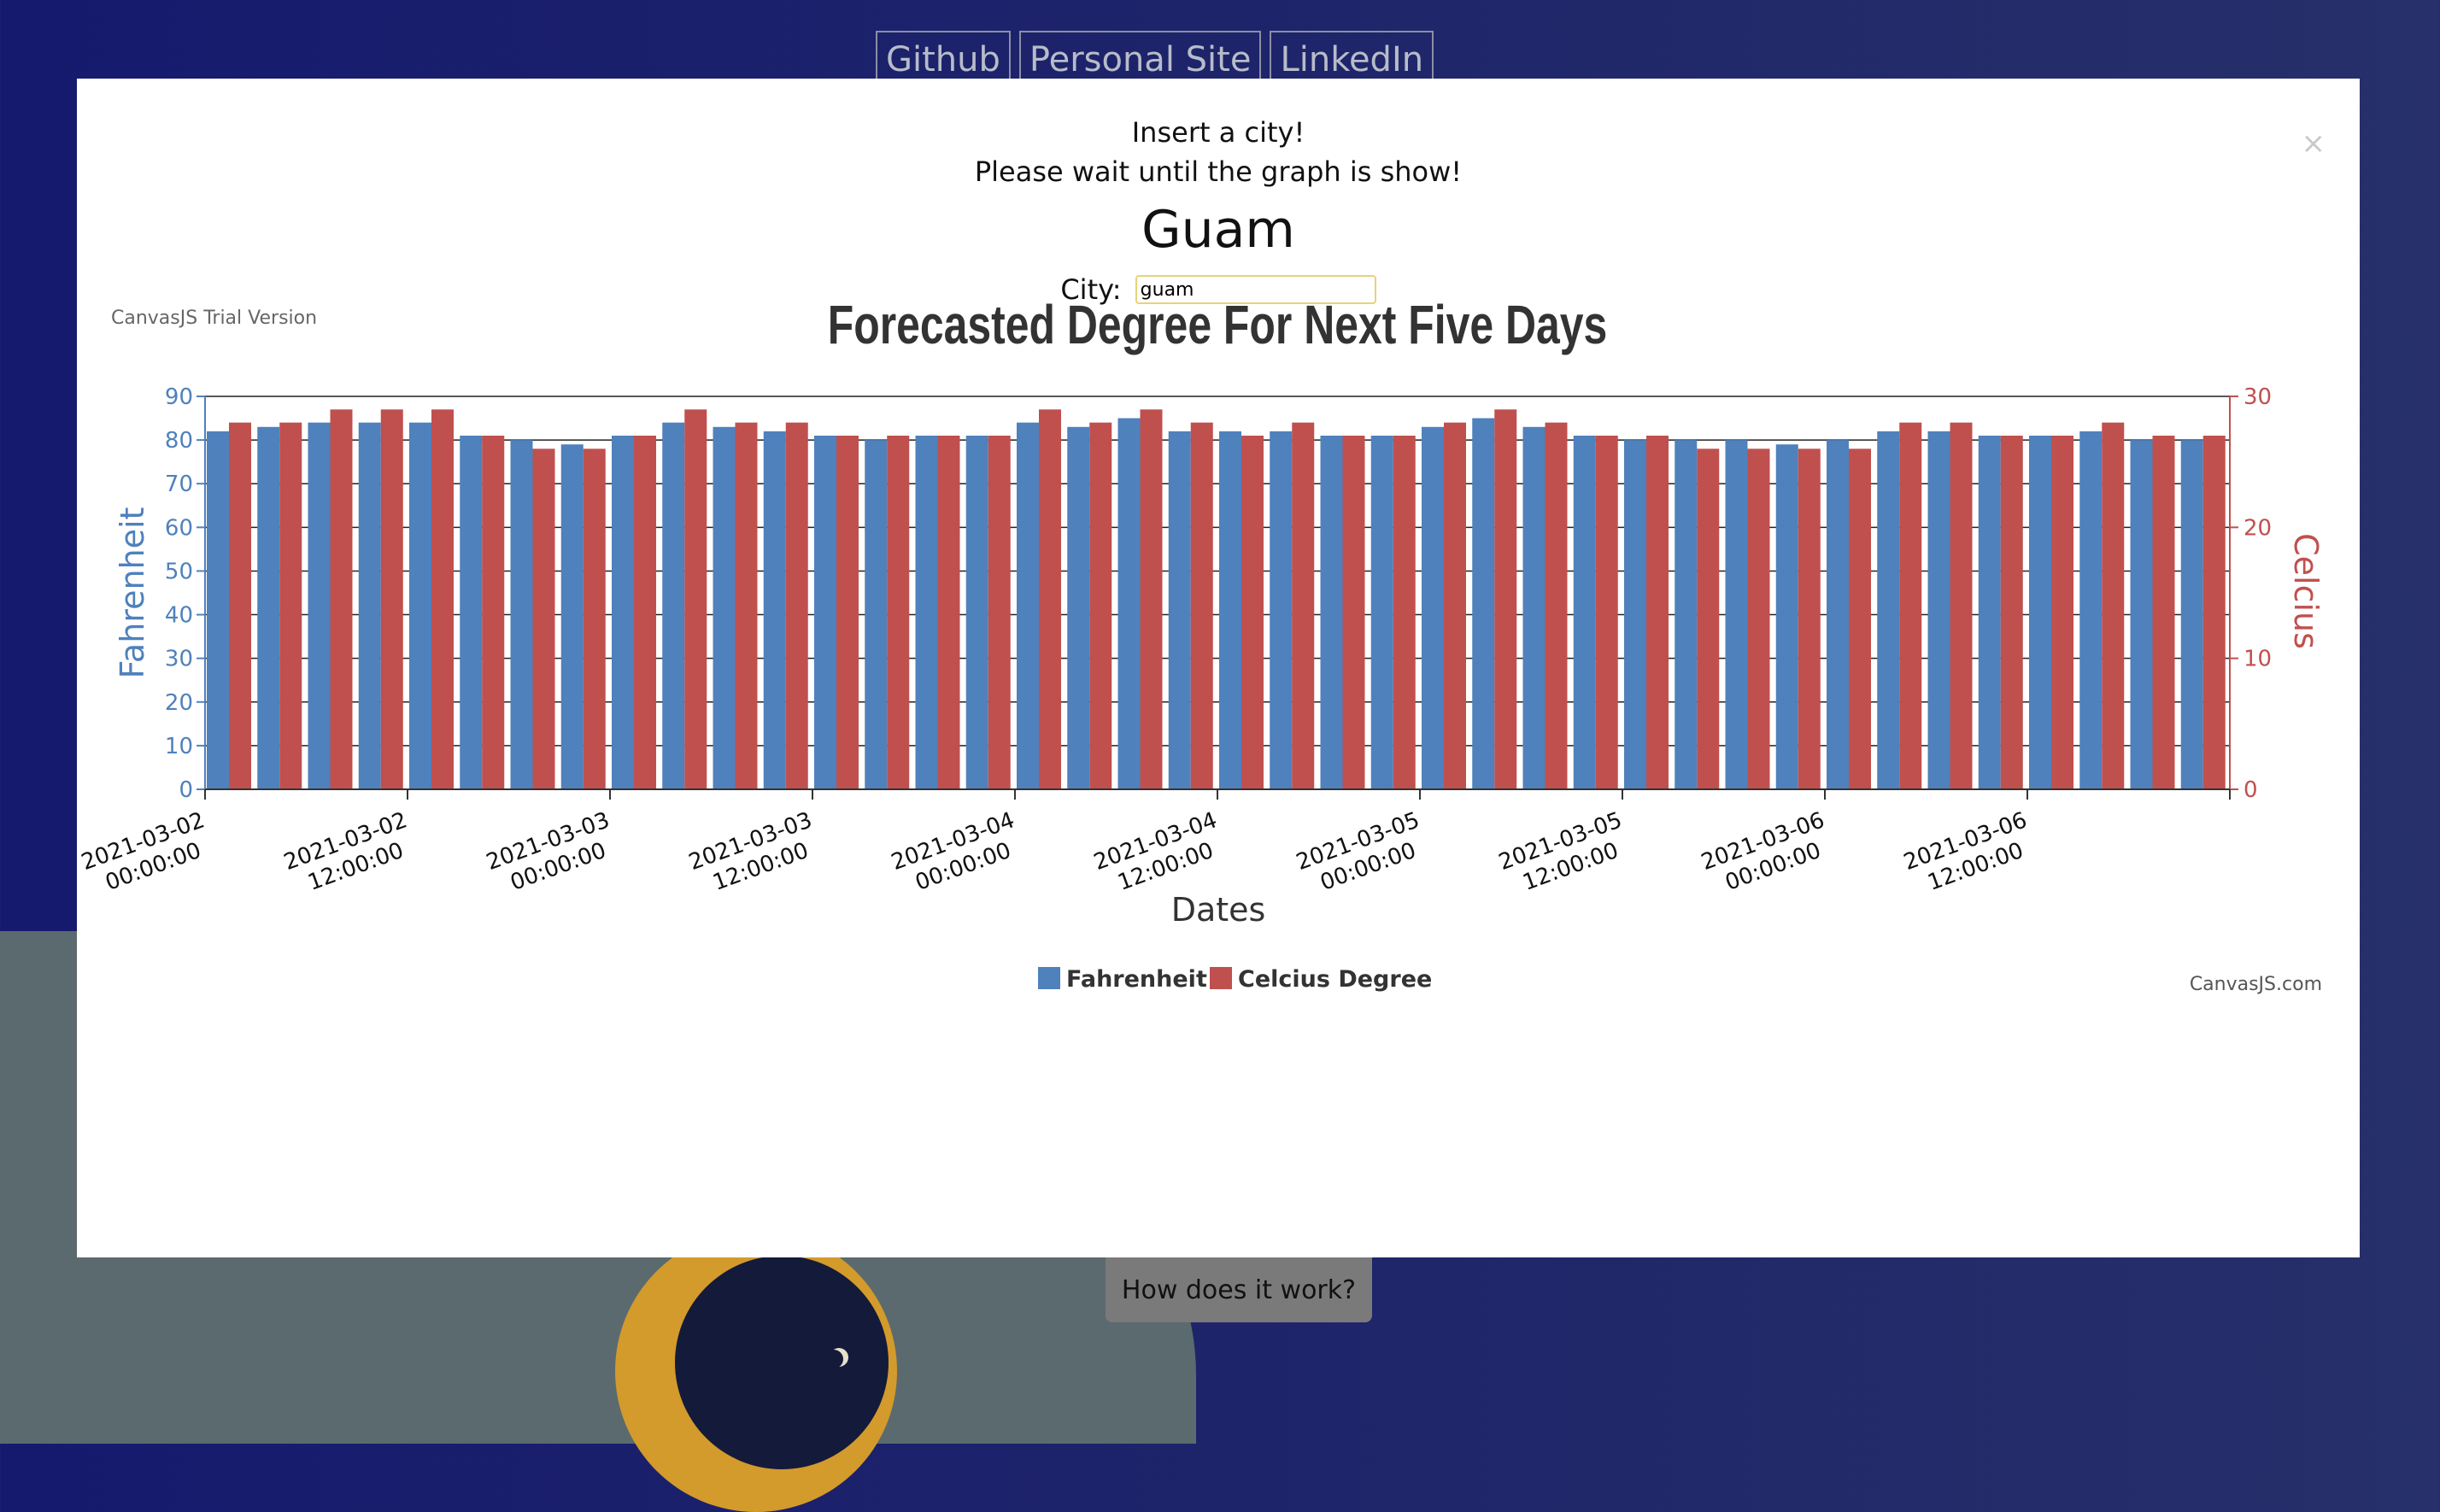  Describe the element at coordinates (179, 441) in the screenshot. I see `y-tick-label: 80` at that location.